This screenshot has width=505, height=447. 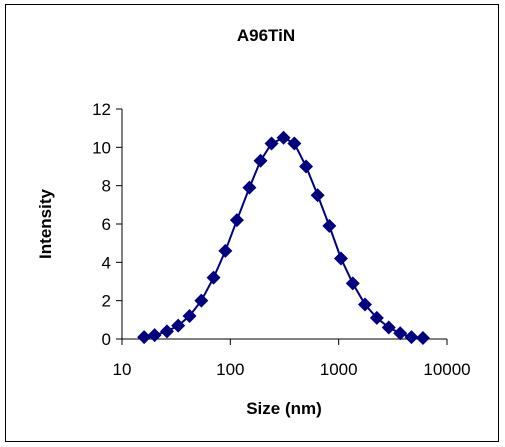 What do you see at coordinates (122, 369) in the screenshot?
I see `x-tick-label: 10` at bounding box center [122, 369].